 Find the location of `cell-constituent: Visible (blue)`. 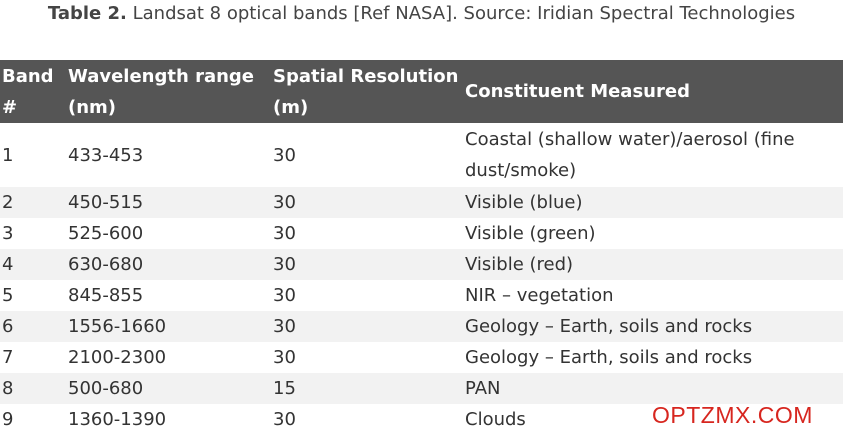

cell-constituent: Visible (blue) is located at coordinates (524, 202).